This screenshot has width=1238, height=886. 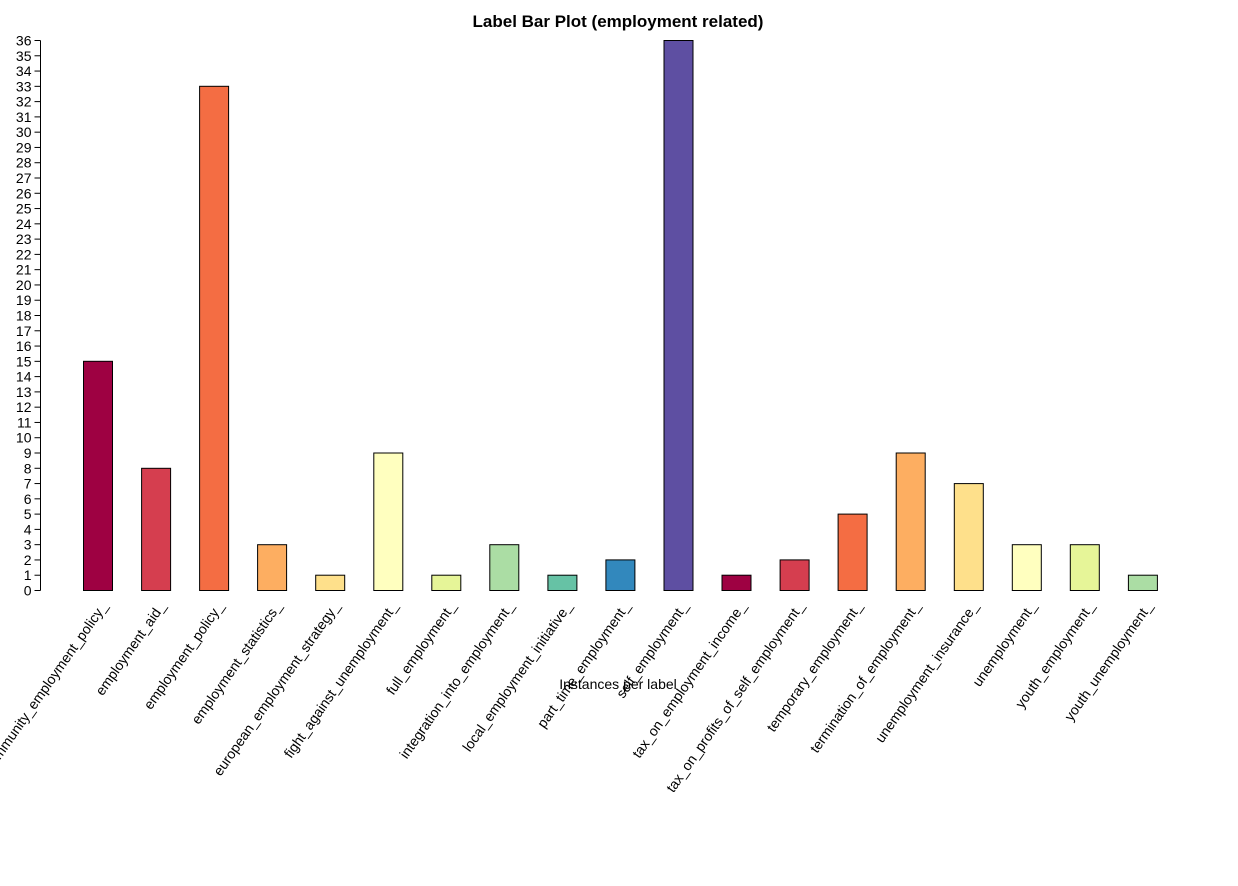 What do you see at coordinates (24, 361) in the screenshot?
I see `y-tick-label: 15` at bounding box center [24, 361].